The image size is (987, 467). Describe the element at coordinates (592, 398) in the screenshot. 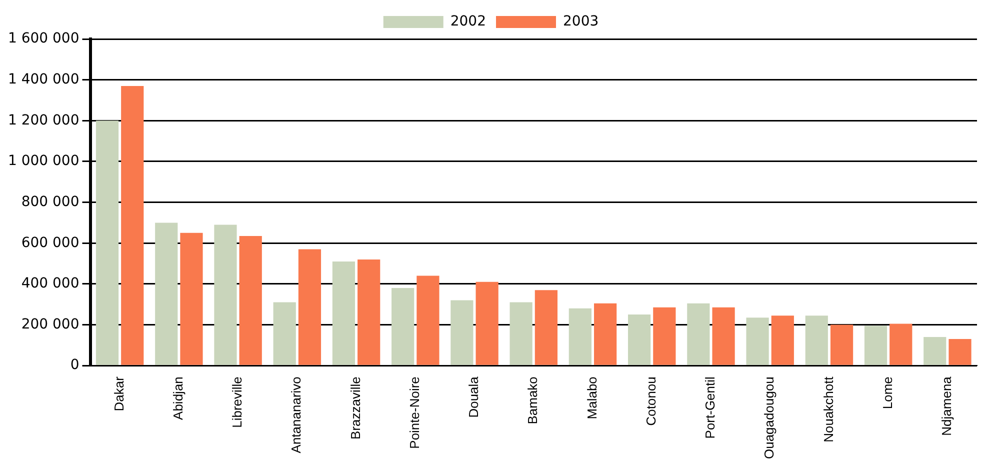

I see `x-tick-label: Malabo` at that location.